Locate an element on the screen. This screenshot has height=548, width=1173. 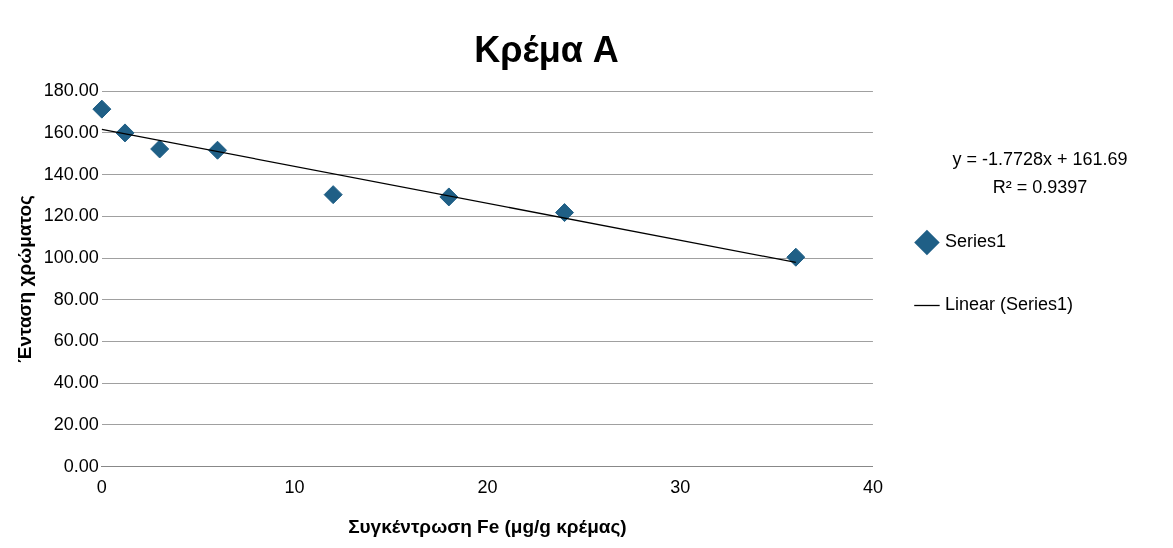
x-tick-label: 20 is located at coordinates (487, 487).